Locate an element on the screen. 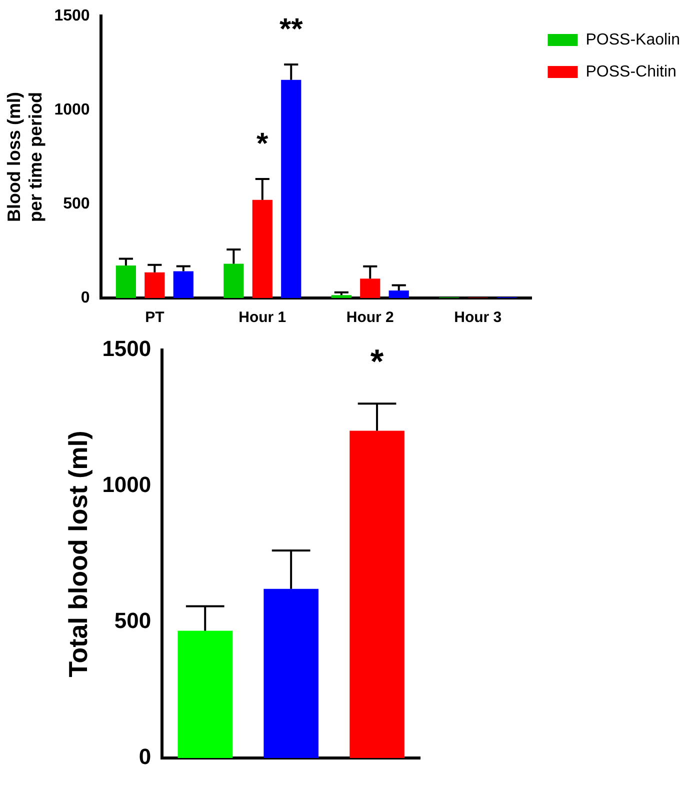  legend-label: POSS-Chitin is located at coordinates (631, 71).